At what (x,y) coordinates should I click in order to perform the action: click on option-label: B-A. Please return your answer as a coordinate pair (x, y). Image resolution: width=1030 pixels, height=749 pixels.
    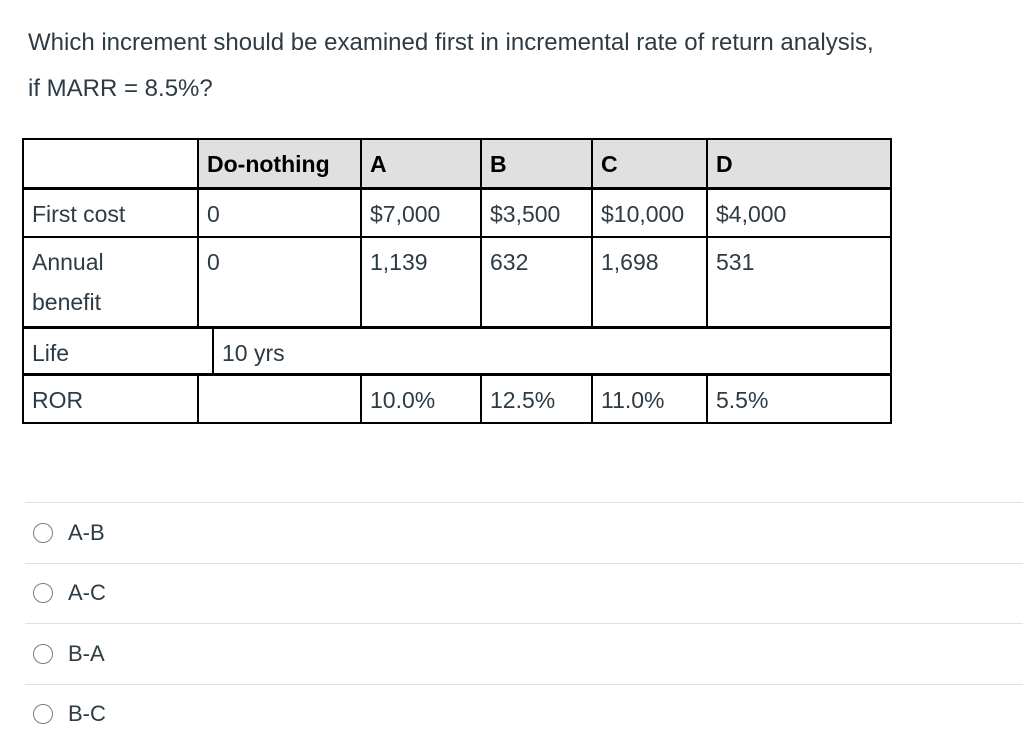
    Looking at the image, I should click on (86, 653).